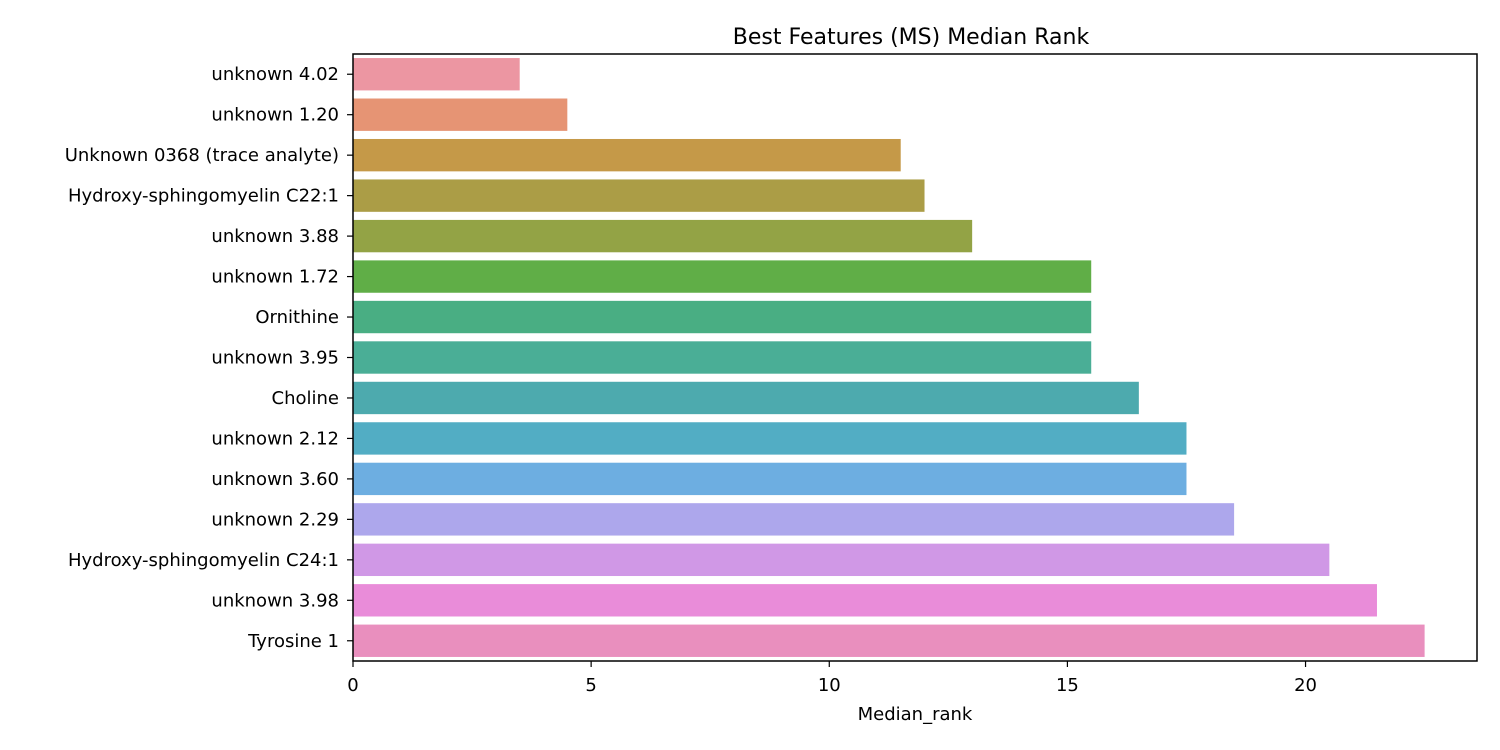 The height and width of the screenshot is (750, 1500). What do you see at coordinates (297, 317) in the screenshot?
I see `y-tick-label: Ornithine` at bounding box center [297, 317].